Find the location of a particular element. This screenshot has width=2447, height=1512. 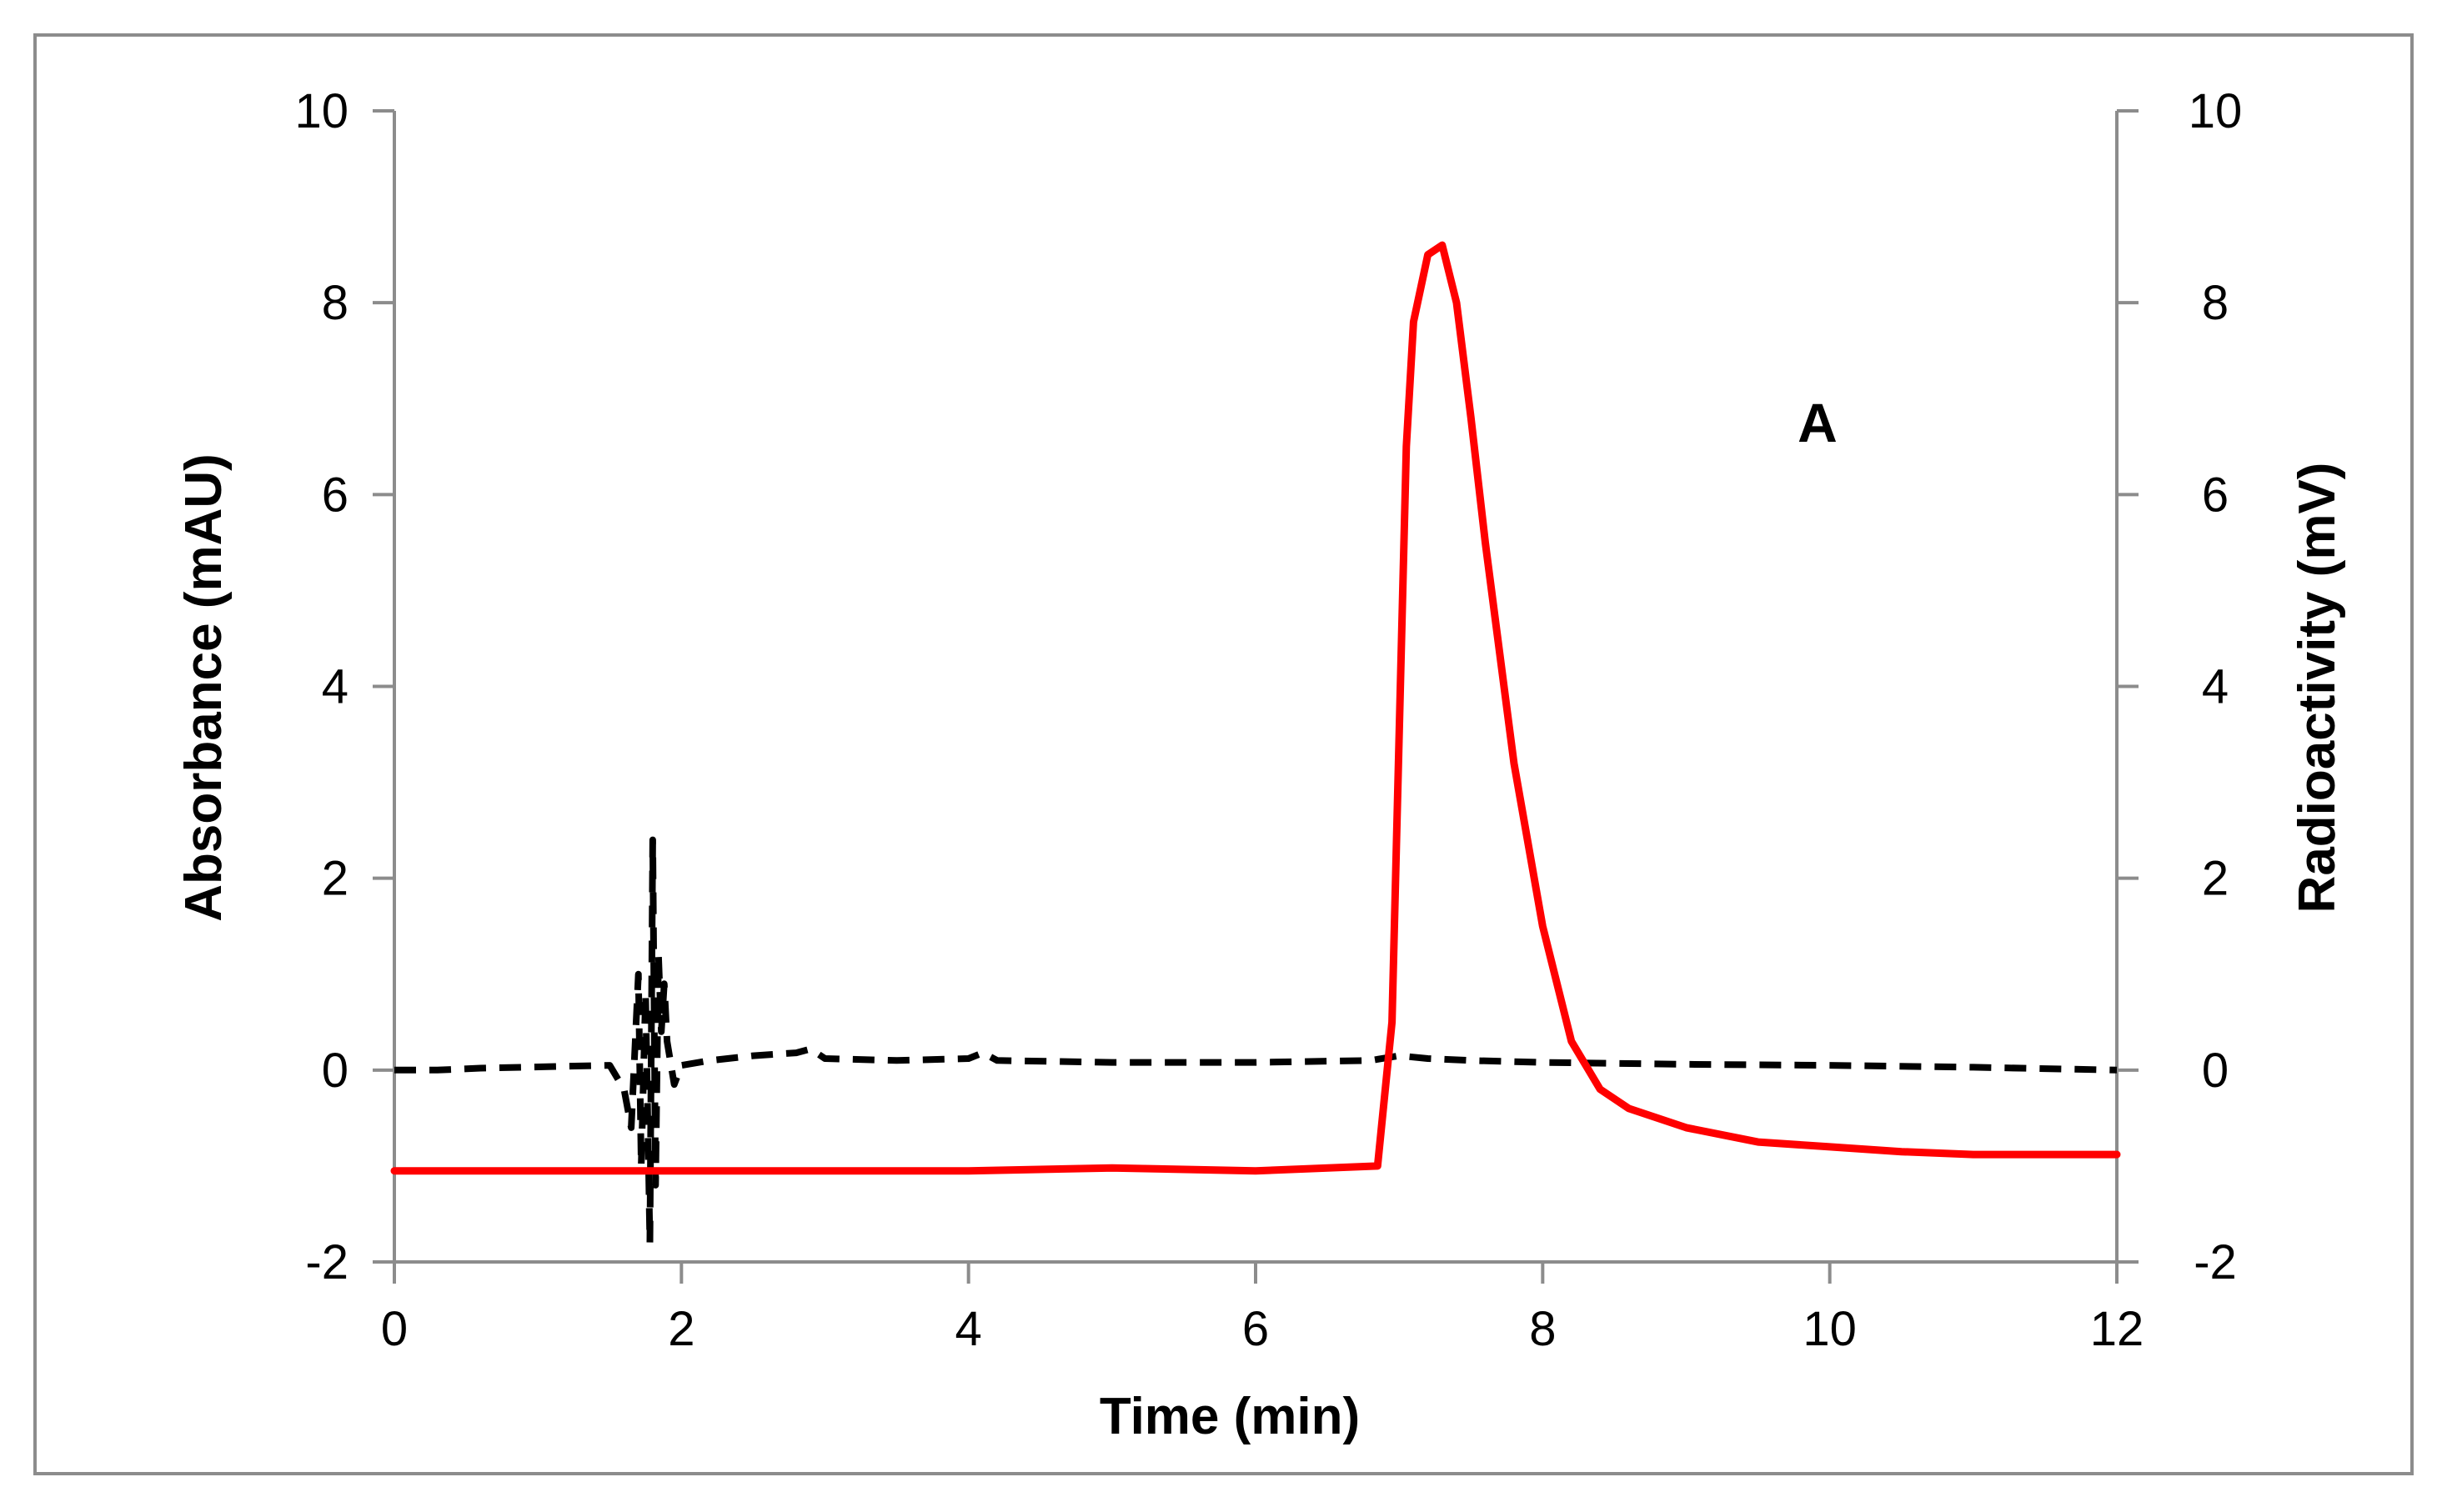

x-tick-label: 2 is located at coordinates (681, 1329).